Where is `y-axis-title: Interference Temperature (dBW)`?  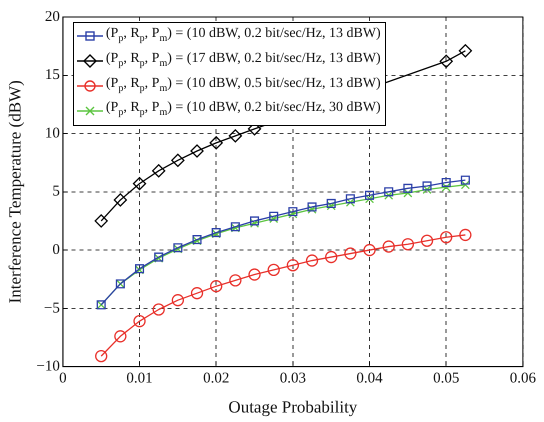 y-axis-title: Interference Temperature (dBW) is located at coordinates (15, 192).